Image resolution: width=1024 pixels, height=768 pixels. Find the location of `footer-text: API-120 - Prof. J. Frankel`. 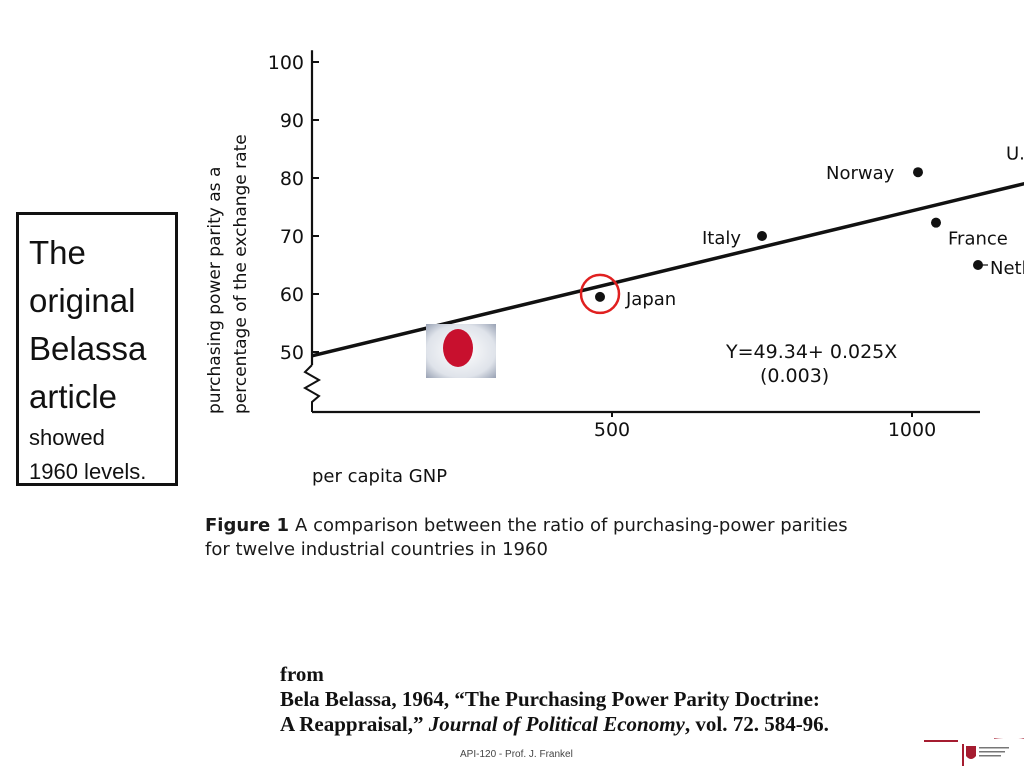

footer-text: API-120 - Prof. J. Frankel is located at coordinates (516, 754).